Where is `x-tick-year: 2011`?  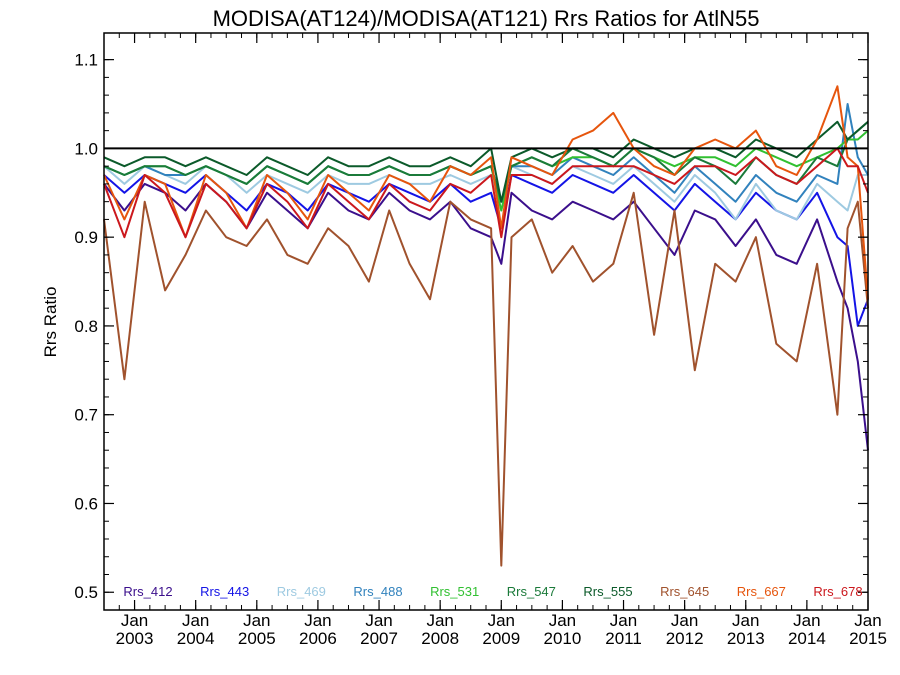 x-tick-year: 2011 is located at coordinates (623, 638).